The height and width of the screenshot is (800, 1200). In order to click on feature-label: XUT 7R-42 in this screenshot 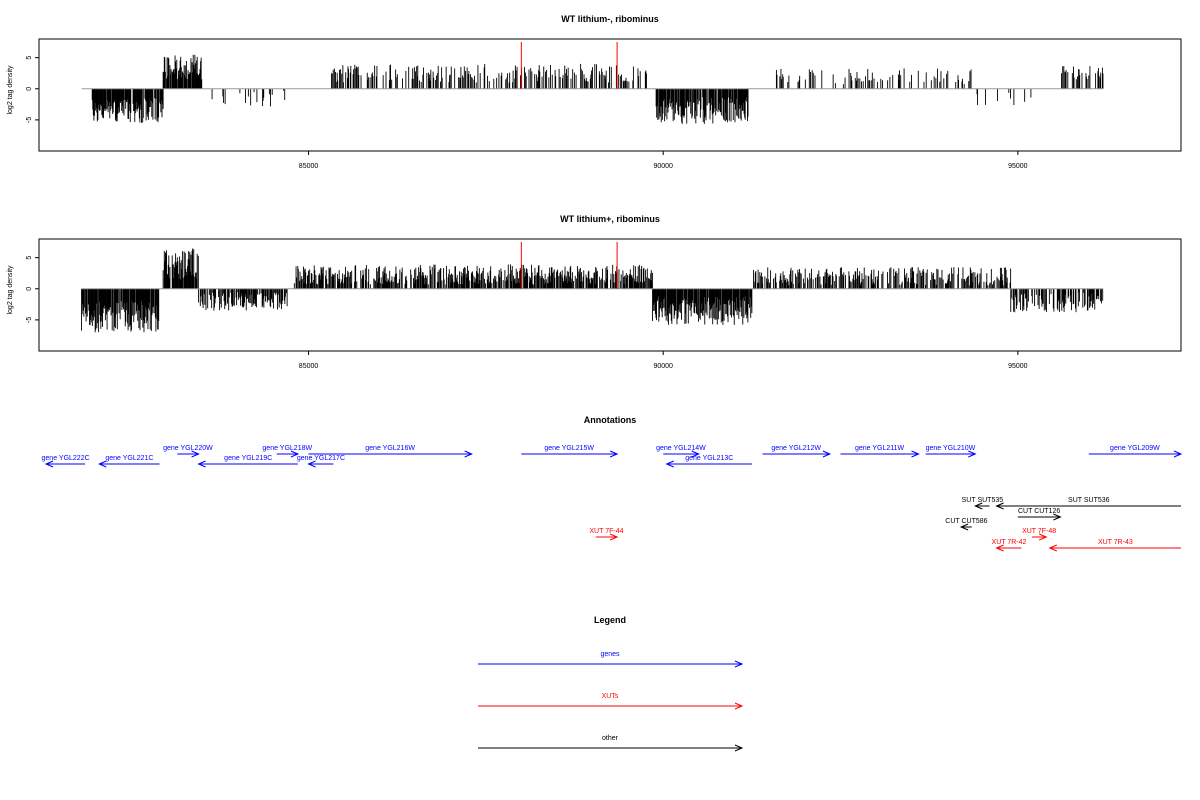, I will do `click(1009, 542)`.